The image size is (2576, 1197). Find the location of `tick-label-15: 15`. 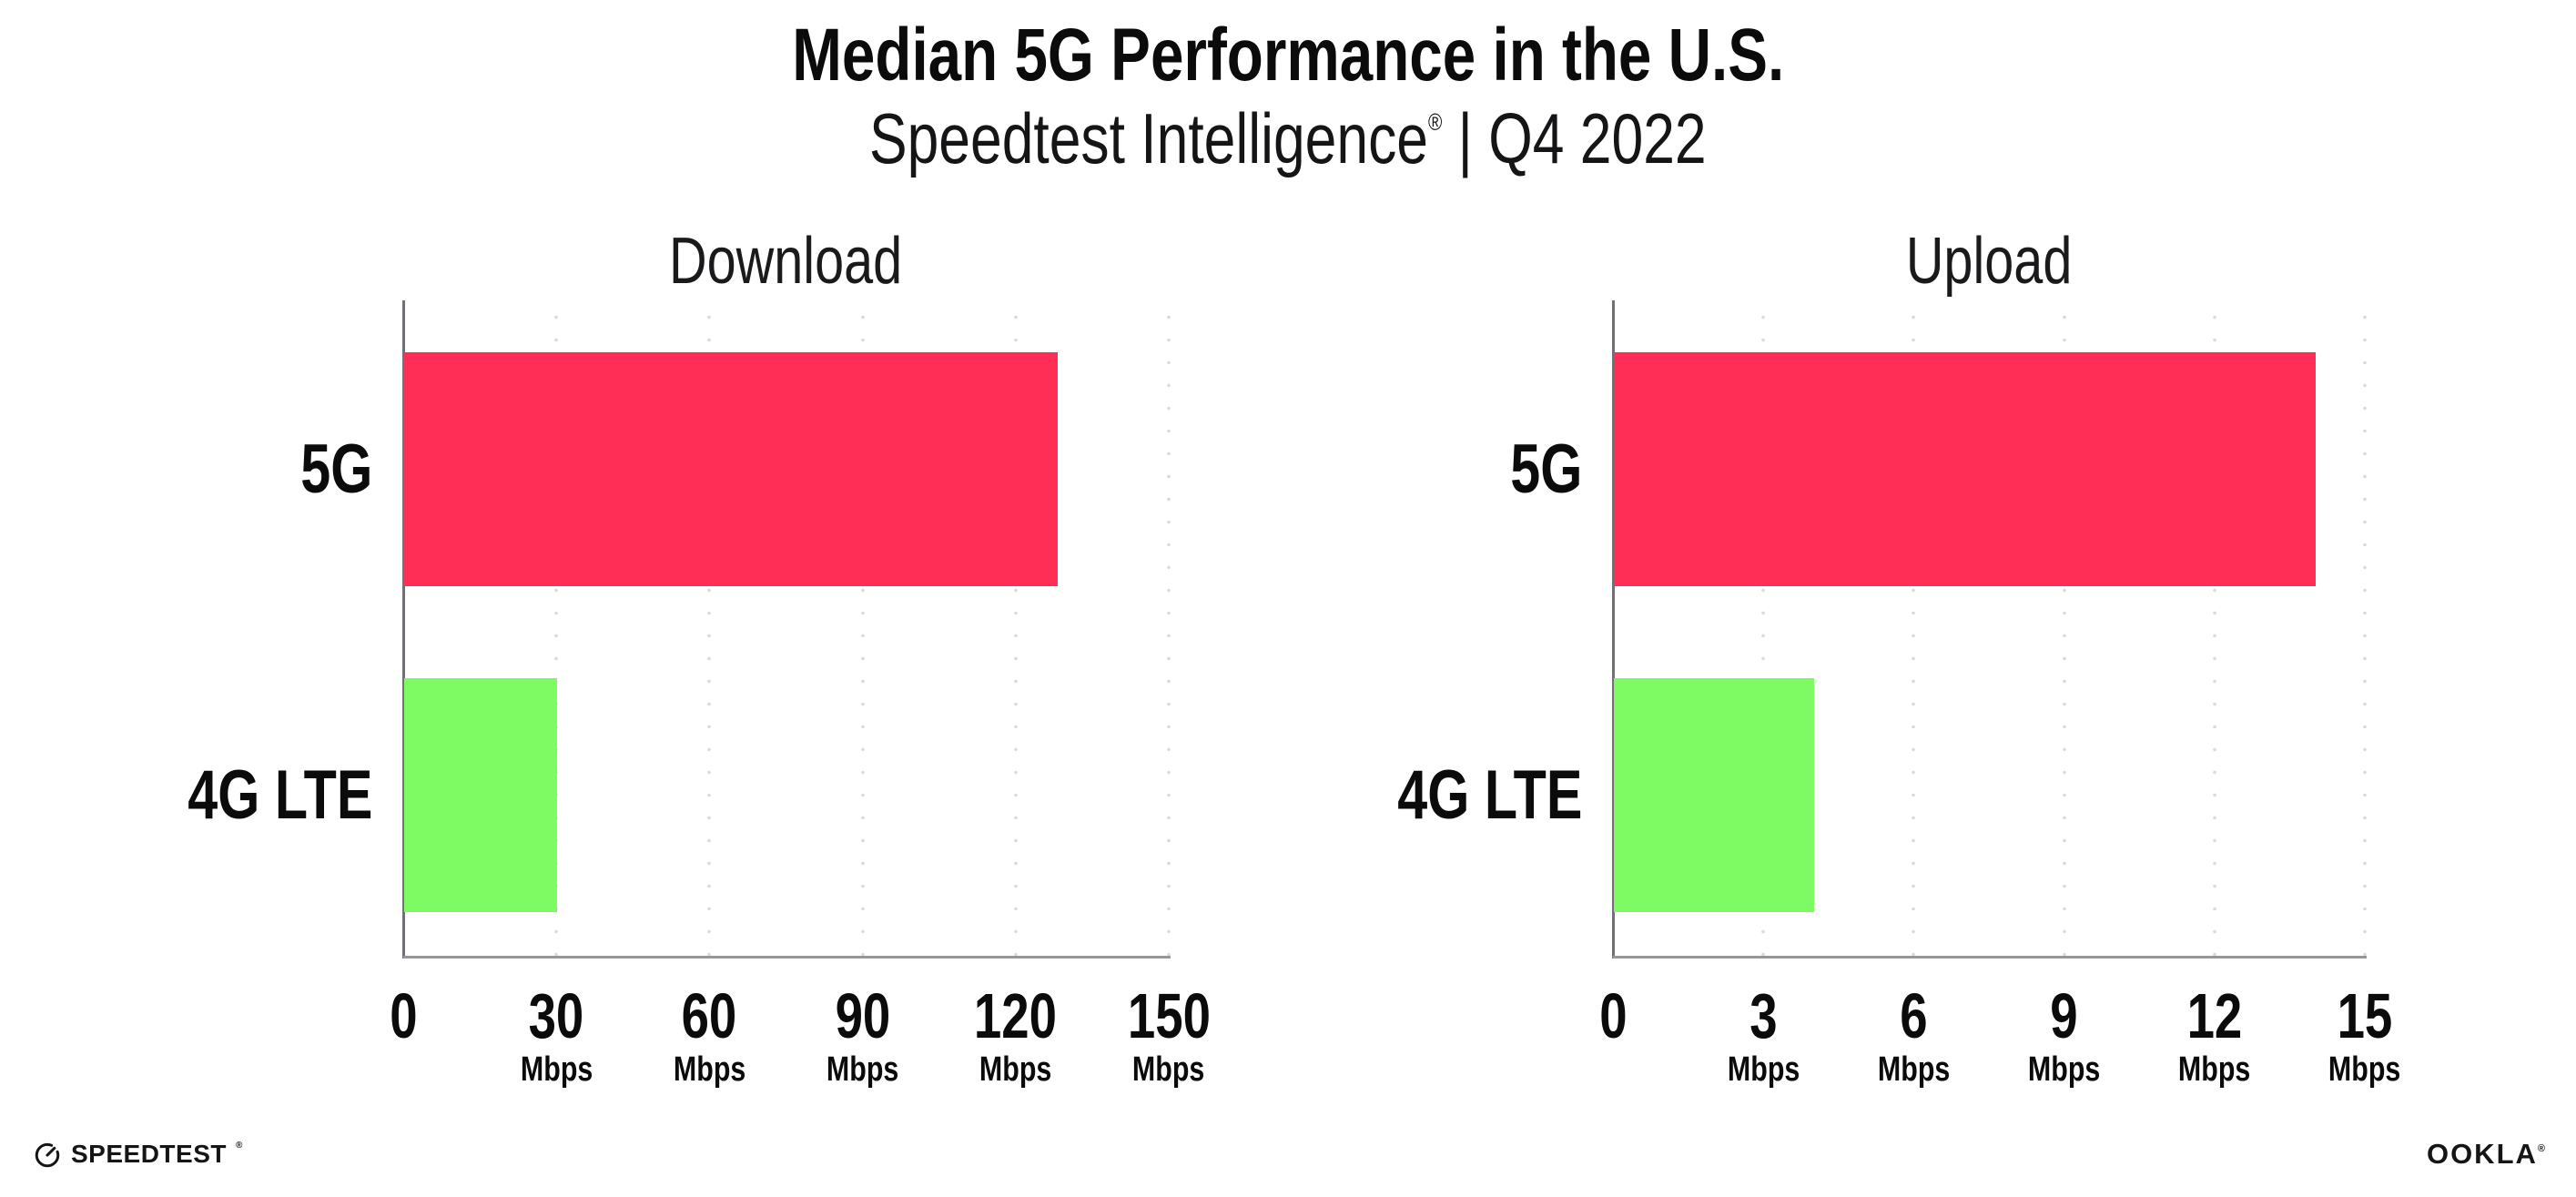

tick-label-15: 15 is located at coordinates (2365, 1016).